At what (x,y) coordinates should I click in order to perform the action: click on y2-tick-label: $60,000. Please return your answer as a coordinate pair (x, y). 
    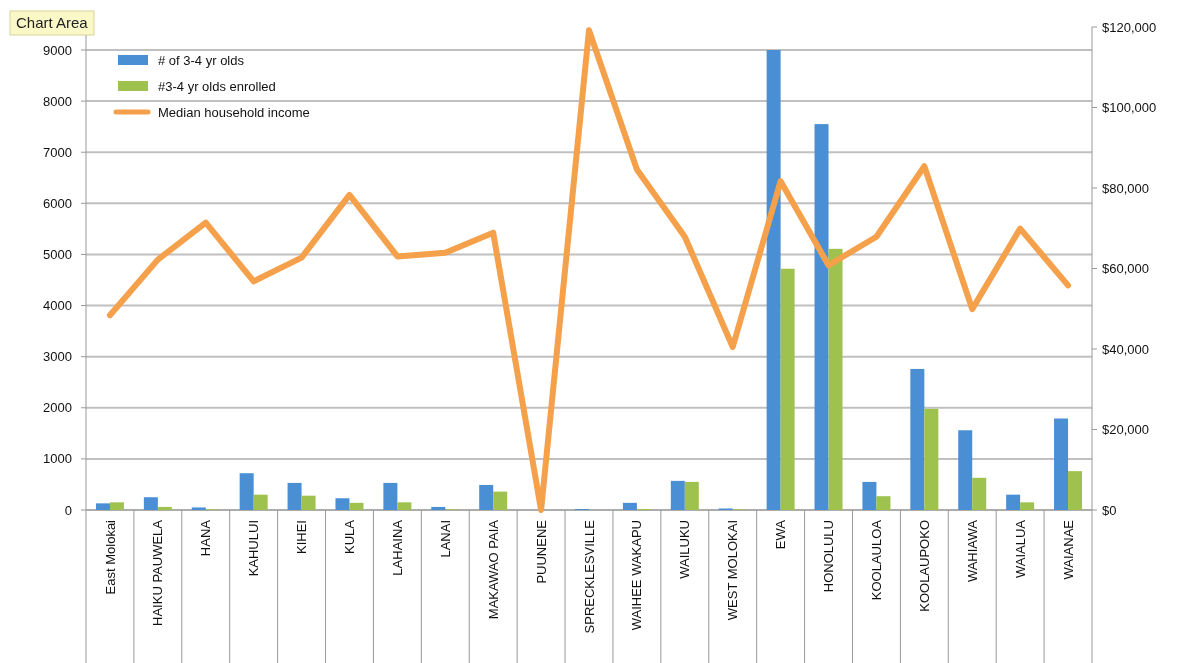
    Looking at the image, I should click on (1125, 269).